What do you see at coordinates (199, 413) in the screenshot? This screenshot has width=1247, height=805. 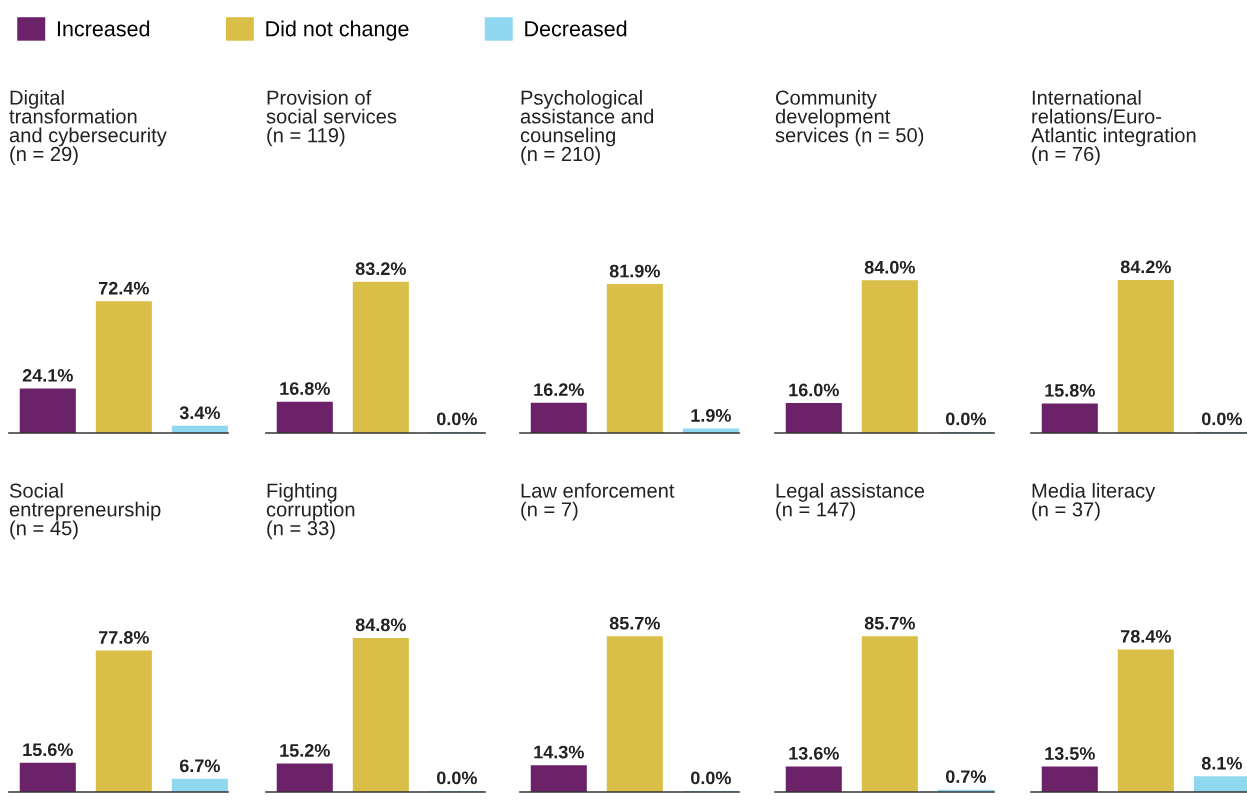 I see `data-label: 3.4%` at bounding box center [199, 413].